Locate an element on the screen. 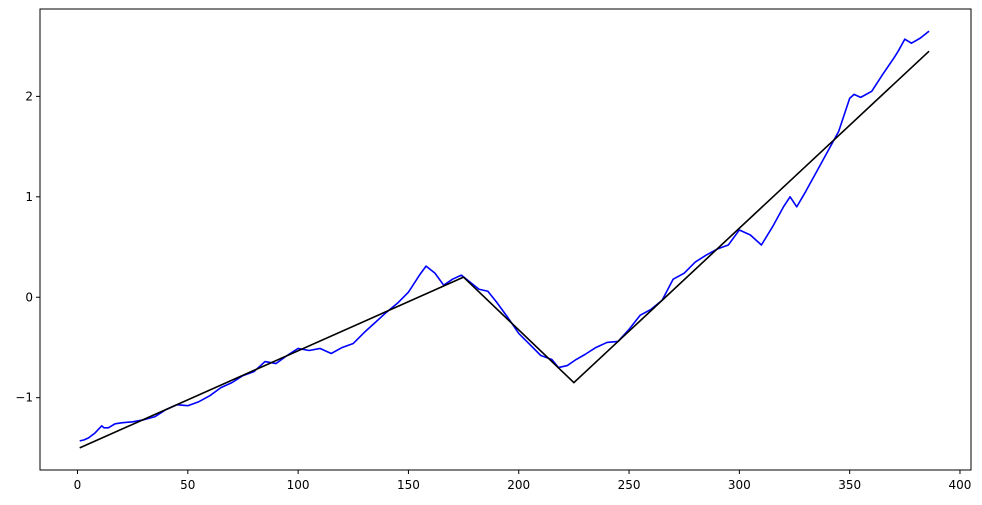 Image resolution: width=982 pixels, height=505 pixels. x-tick-label: 300 is located at coordinates (739, 485).